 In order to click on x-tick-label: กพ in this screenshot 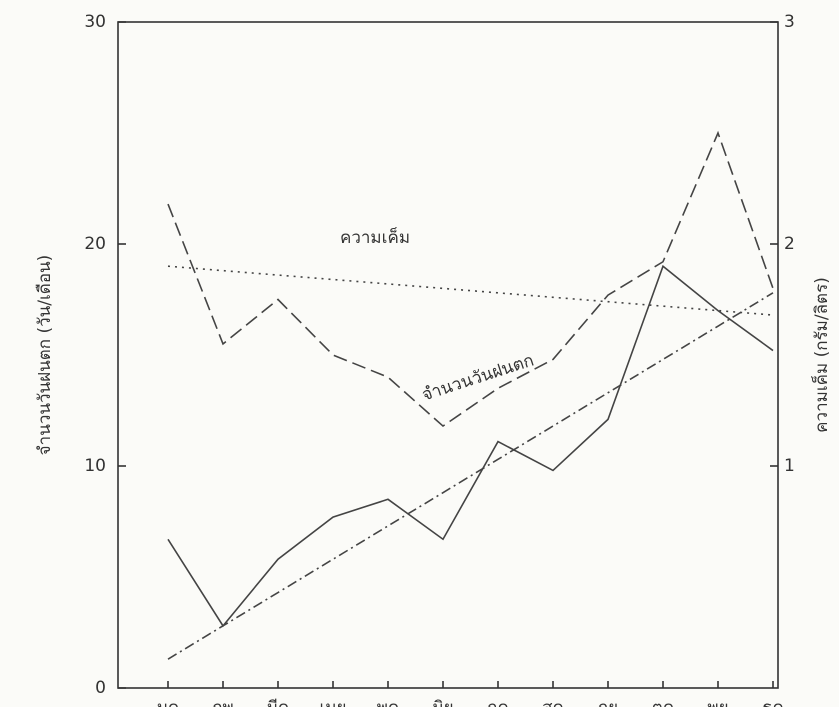, I will do `click(223, 702)`.